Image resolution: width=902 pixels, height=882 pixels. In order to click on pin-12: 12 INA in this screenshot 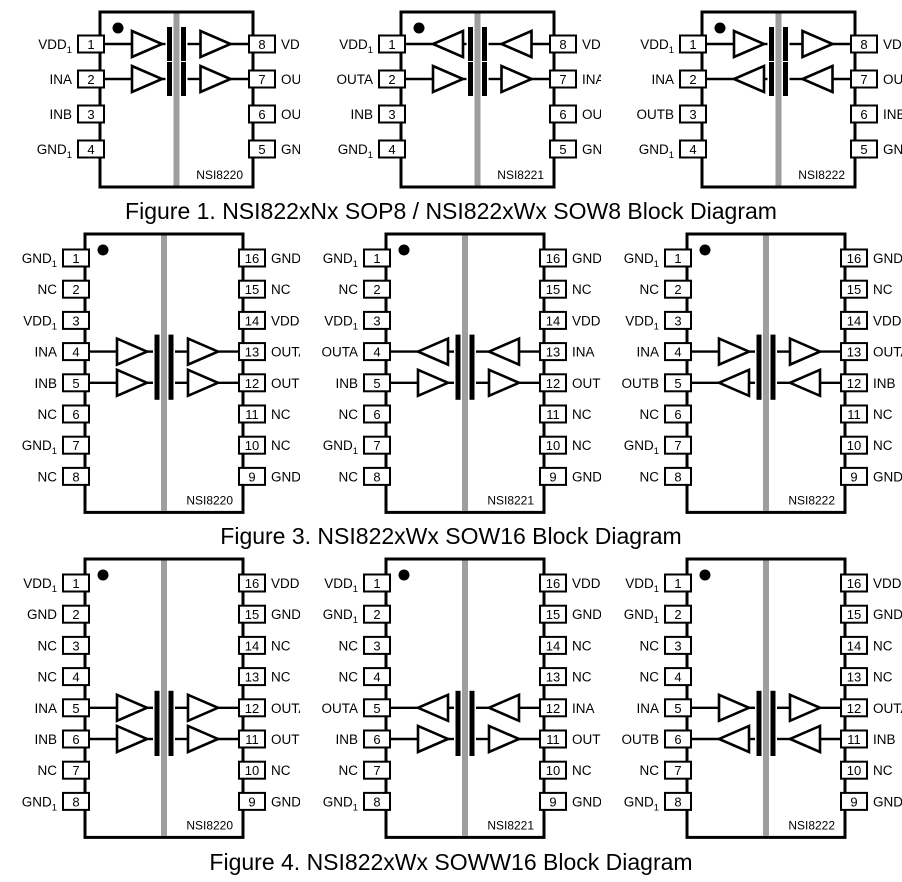, I will do `click(566, 708)`.